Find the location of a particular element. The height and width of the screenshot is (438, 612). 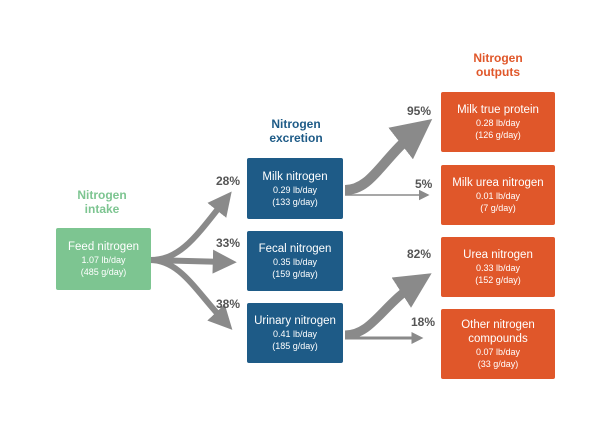

arrow-feed-to-urinary-nitrogen is located at coordinates (191, 293).